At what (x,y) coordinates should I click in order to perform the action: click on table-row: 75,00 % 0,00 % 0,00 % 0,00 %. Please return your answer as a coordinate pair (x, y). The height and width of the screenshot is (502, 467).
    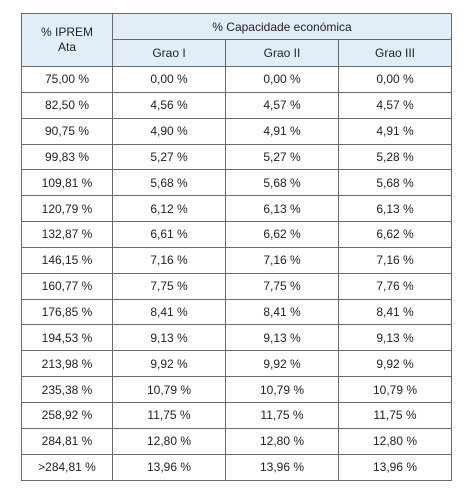
    Looking at the image, I should click on (236, 79).